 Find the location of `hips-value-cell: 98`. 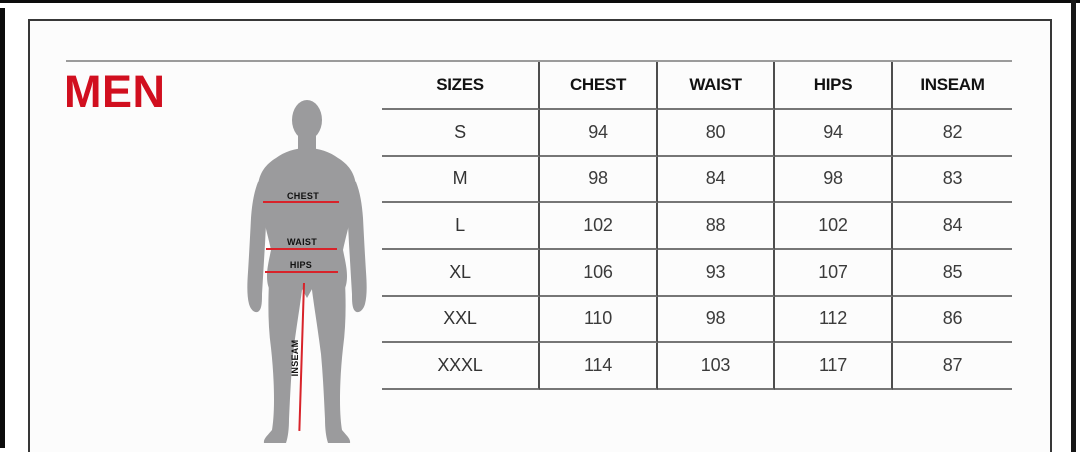

hips-value-cell: 98 is located at coordinates (834, 180).